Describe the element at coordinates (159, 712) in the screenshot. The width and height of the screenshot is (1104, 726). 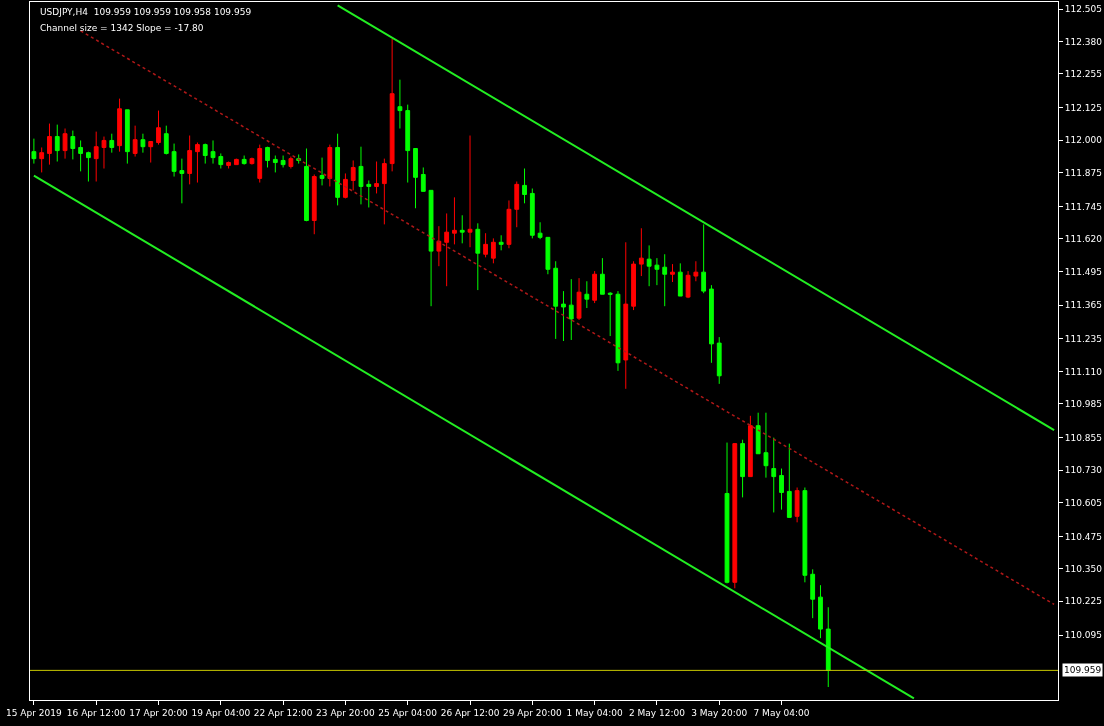
I see `x-tick-label: 17 Apr 20:00` at that location.